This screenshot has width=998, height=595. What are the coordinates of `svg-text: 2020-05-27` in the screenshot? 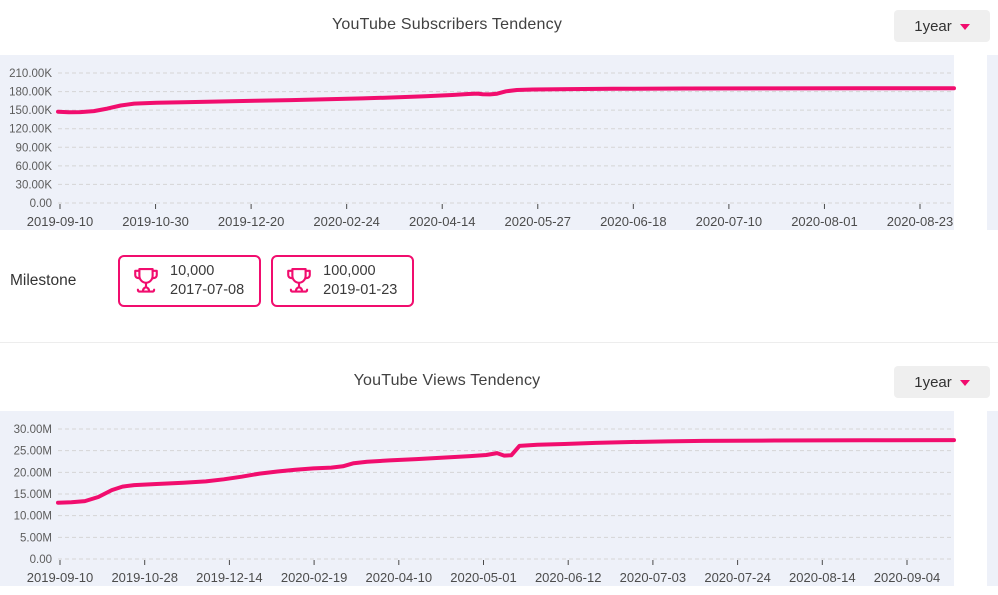 It's located at (538, 221).